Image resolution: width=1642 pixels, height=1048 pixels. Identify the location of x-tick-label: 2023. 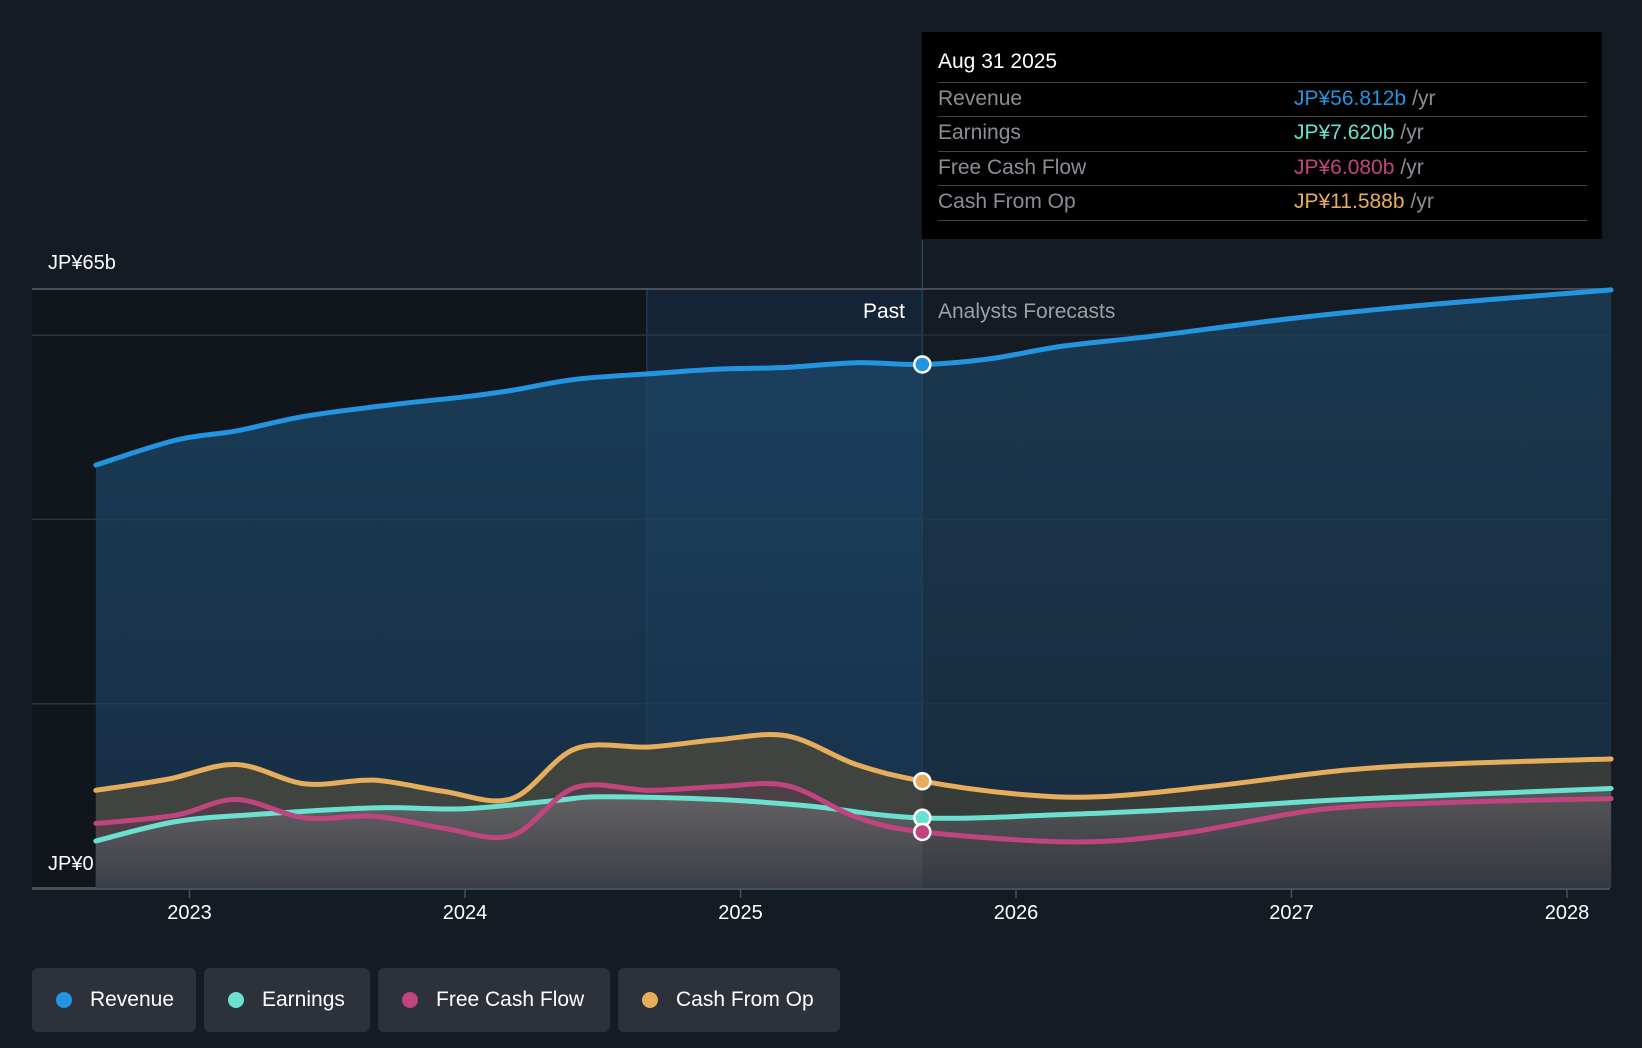
(189, 913).